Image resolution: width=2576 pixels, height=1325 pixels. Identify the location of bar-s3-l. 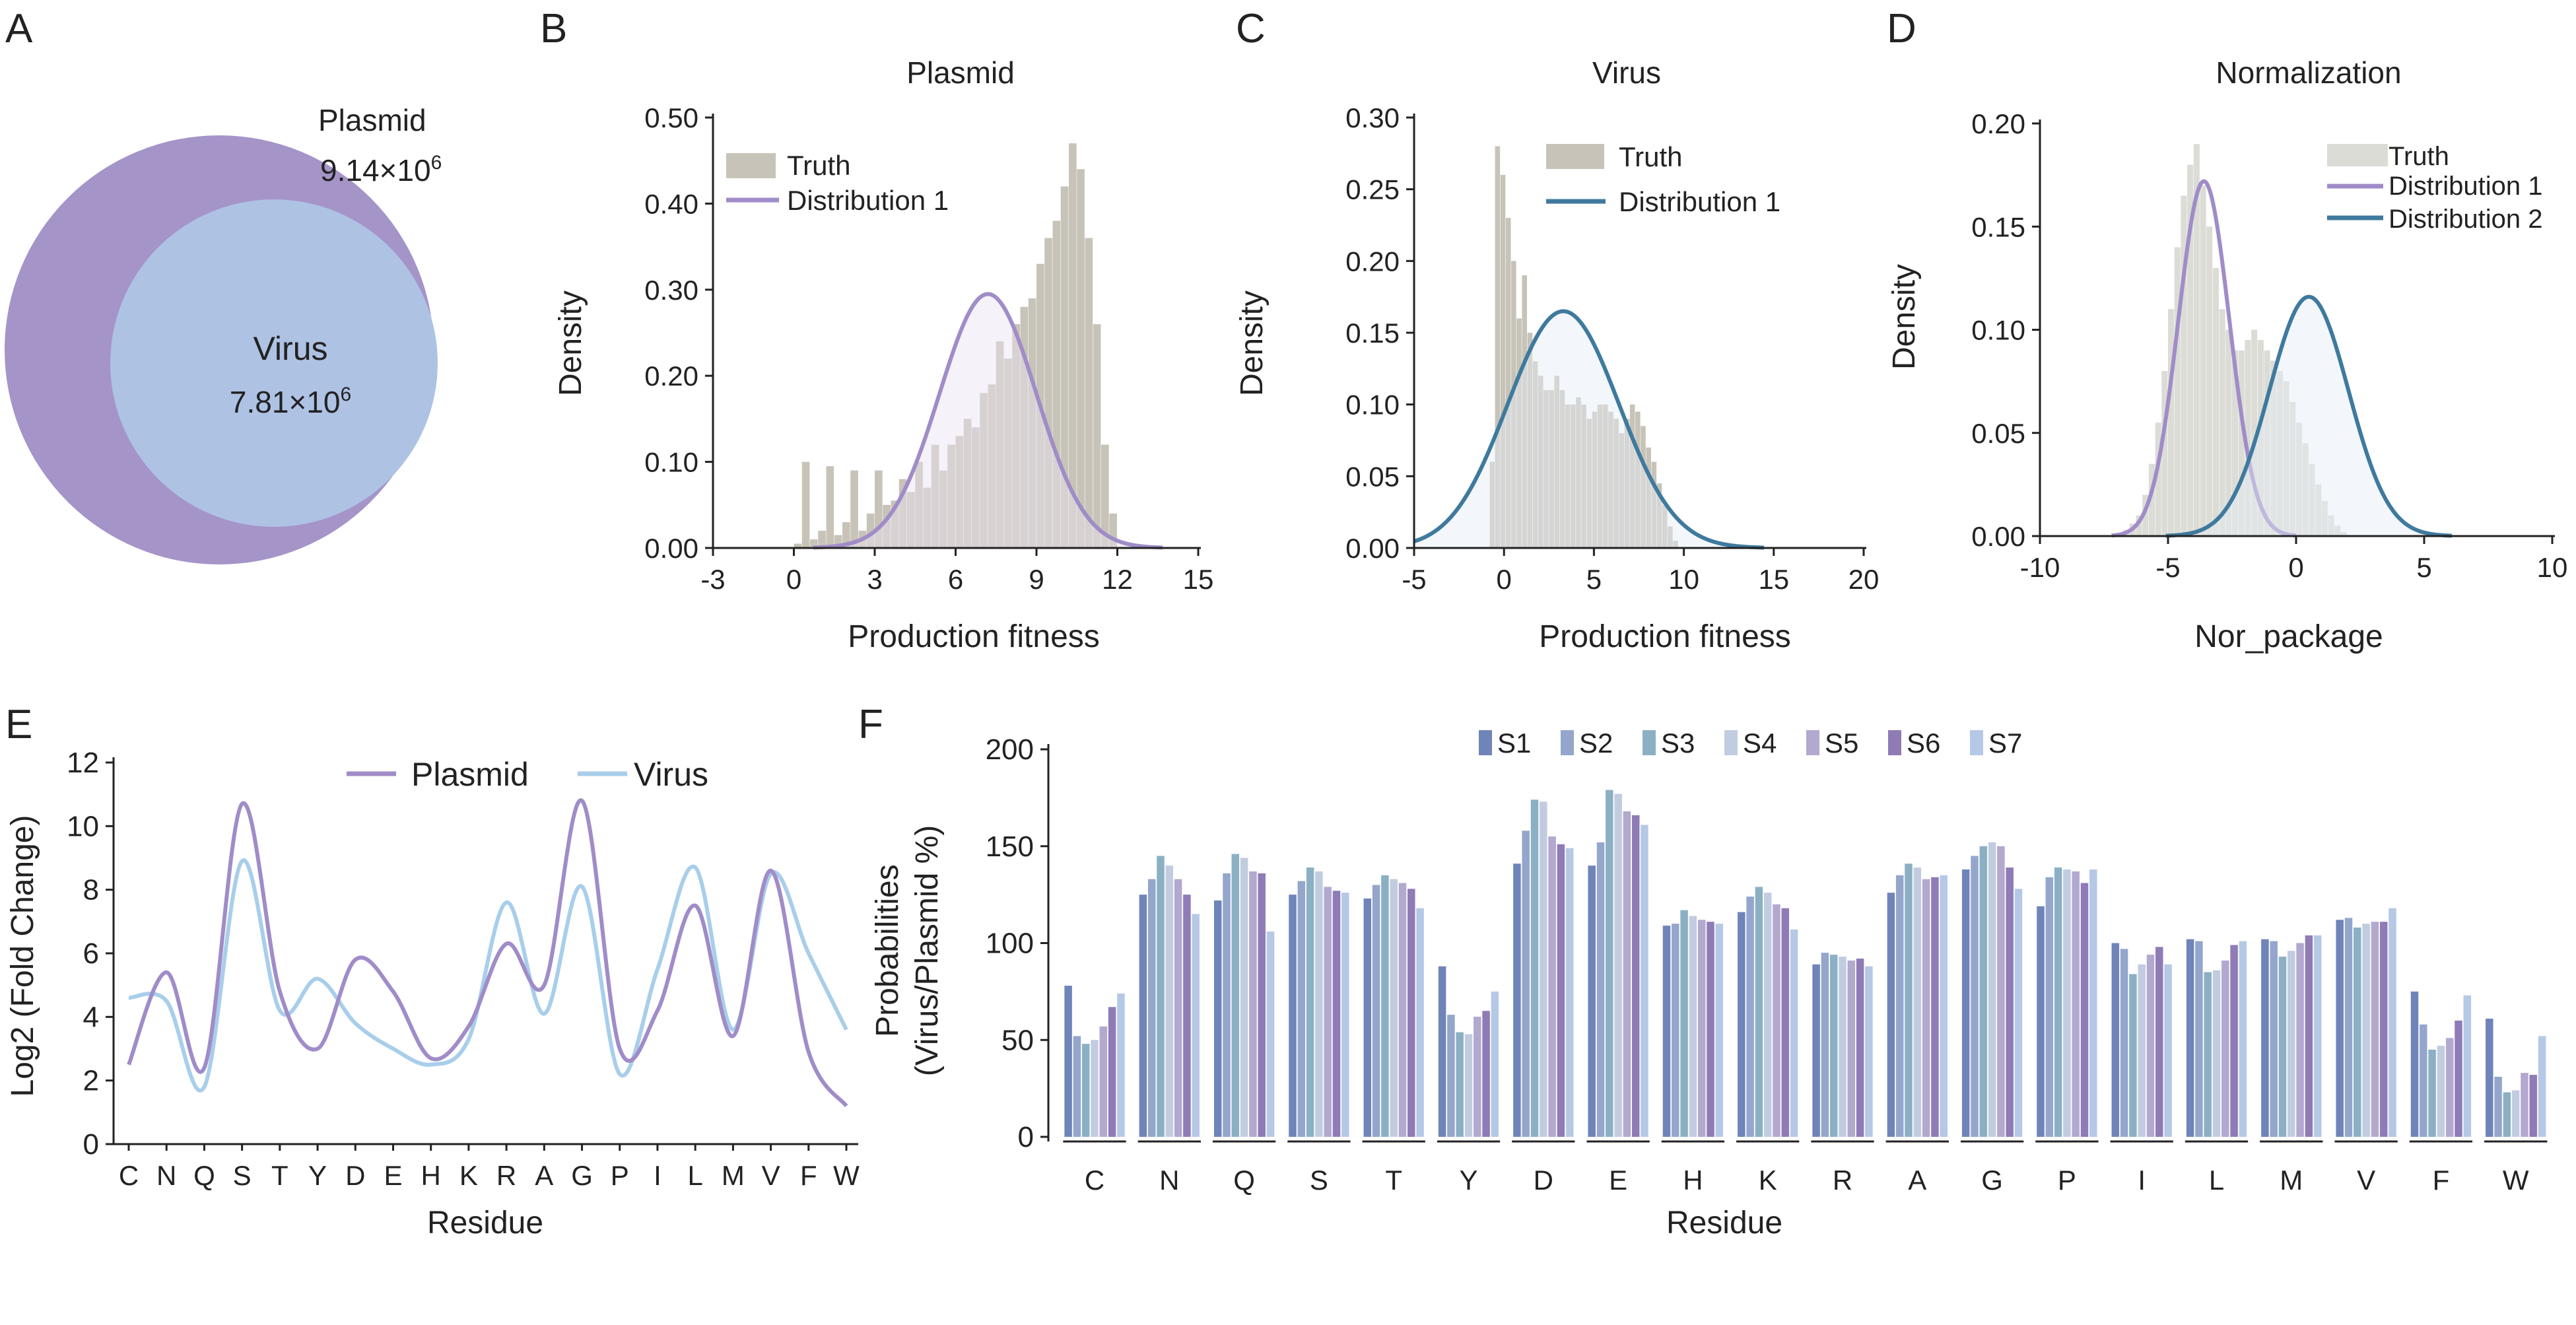
(2208, 1054).